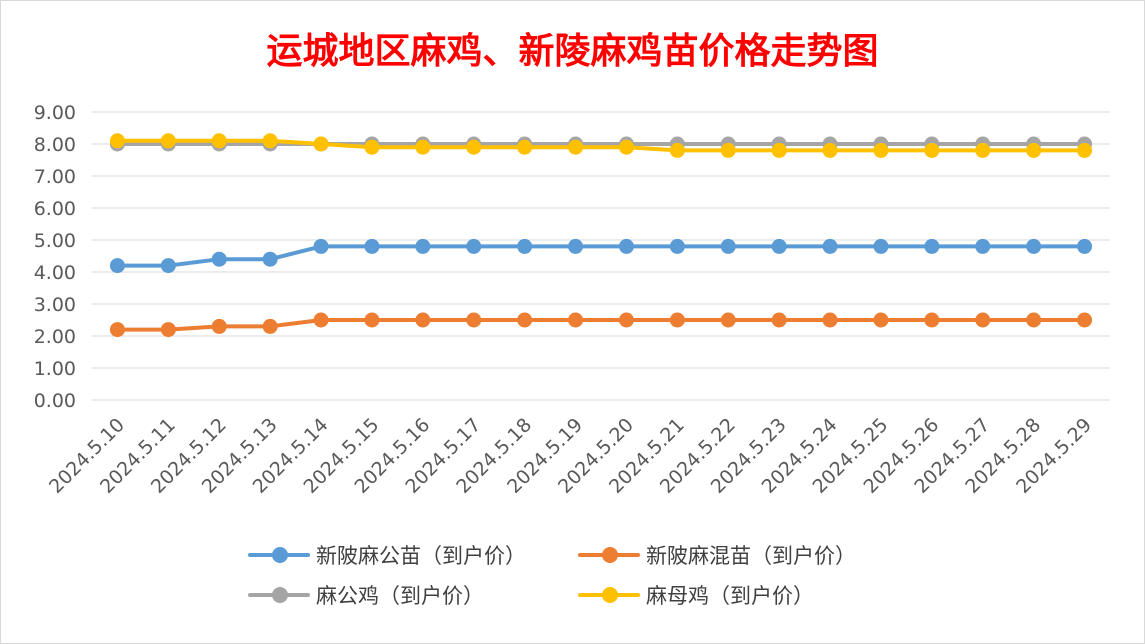  Describe the element at coordinates (55, 113) in the screenshot. I see `y-tick-label: 9.00` at that location.